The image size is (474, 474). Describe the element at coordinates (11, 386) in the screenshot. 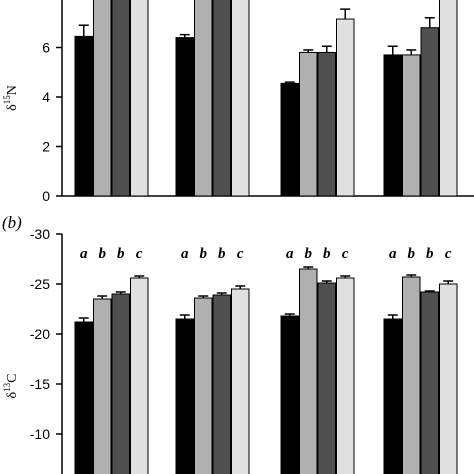

I see `panel-b-y-axis-label: δ13C` at that location.